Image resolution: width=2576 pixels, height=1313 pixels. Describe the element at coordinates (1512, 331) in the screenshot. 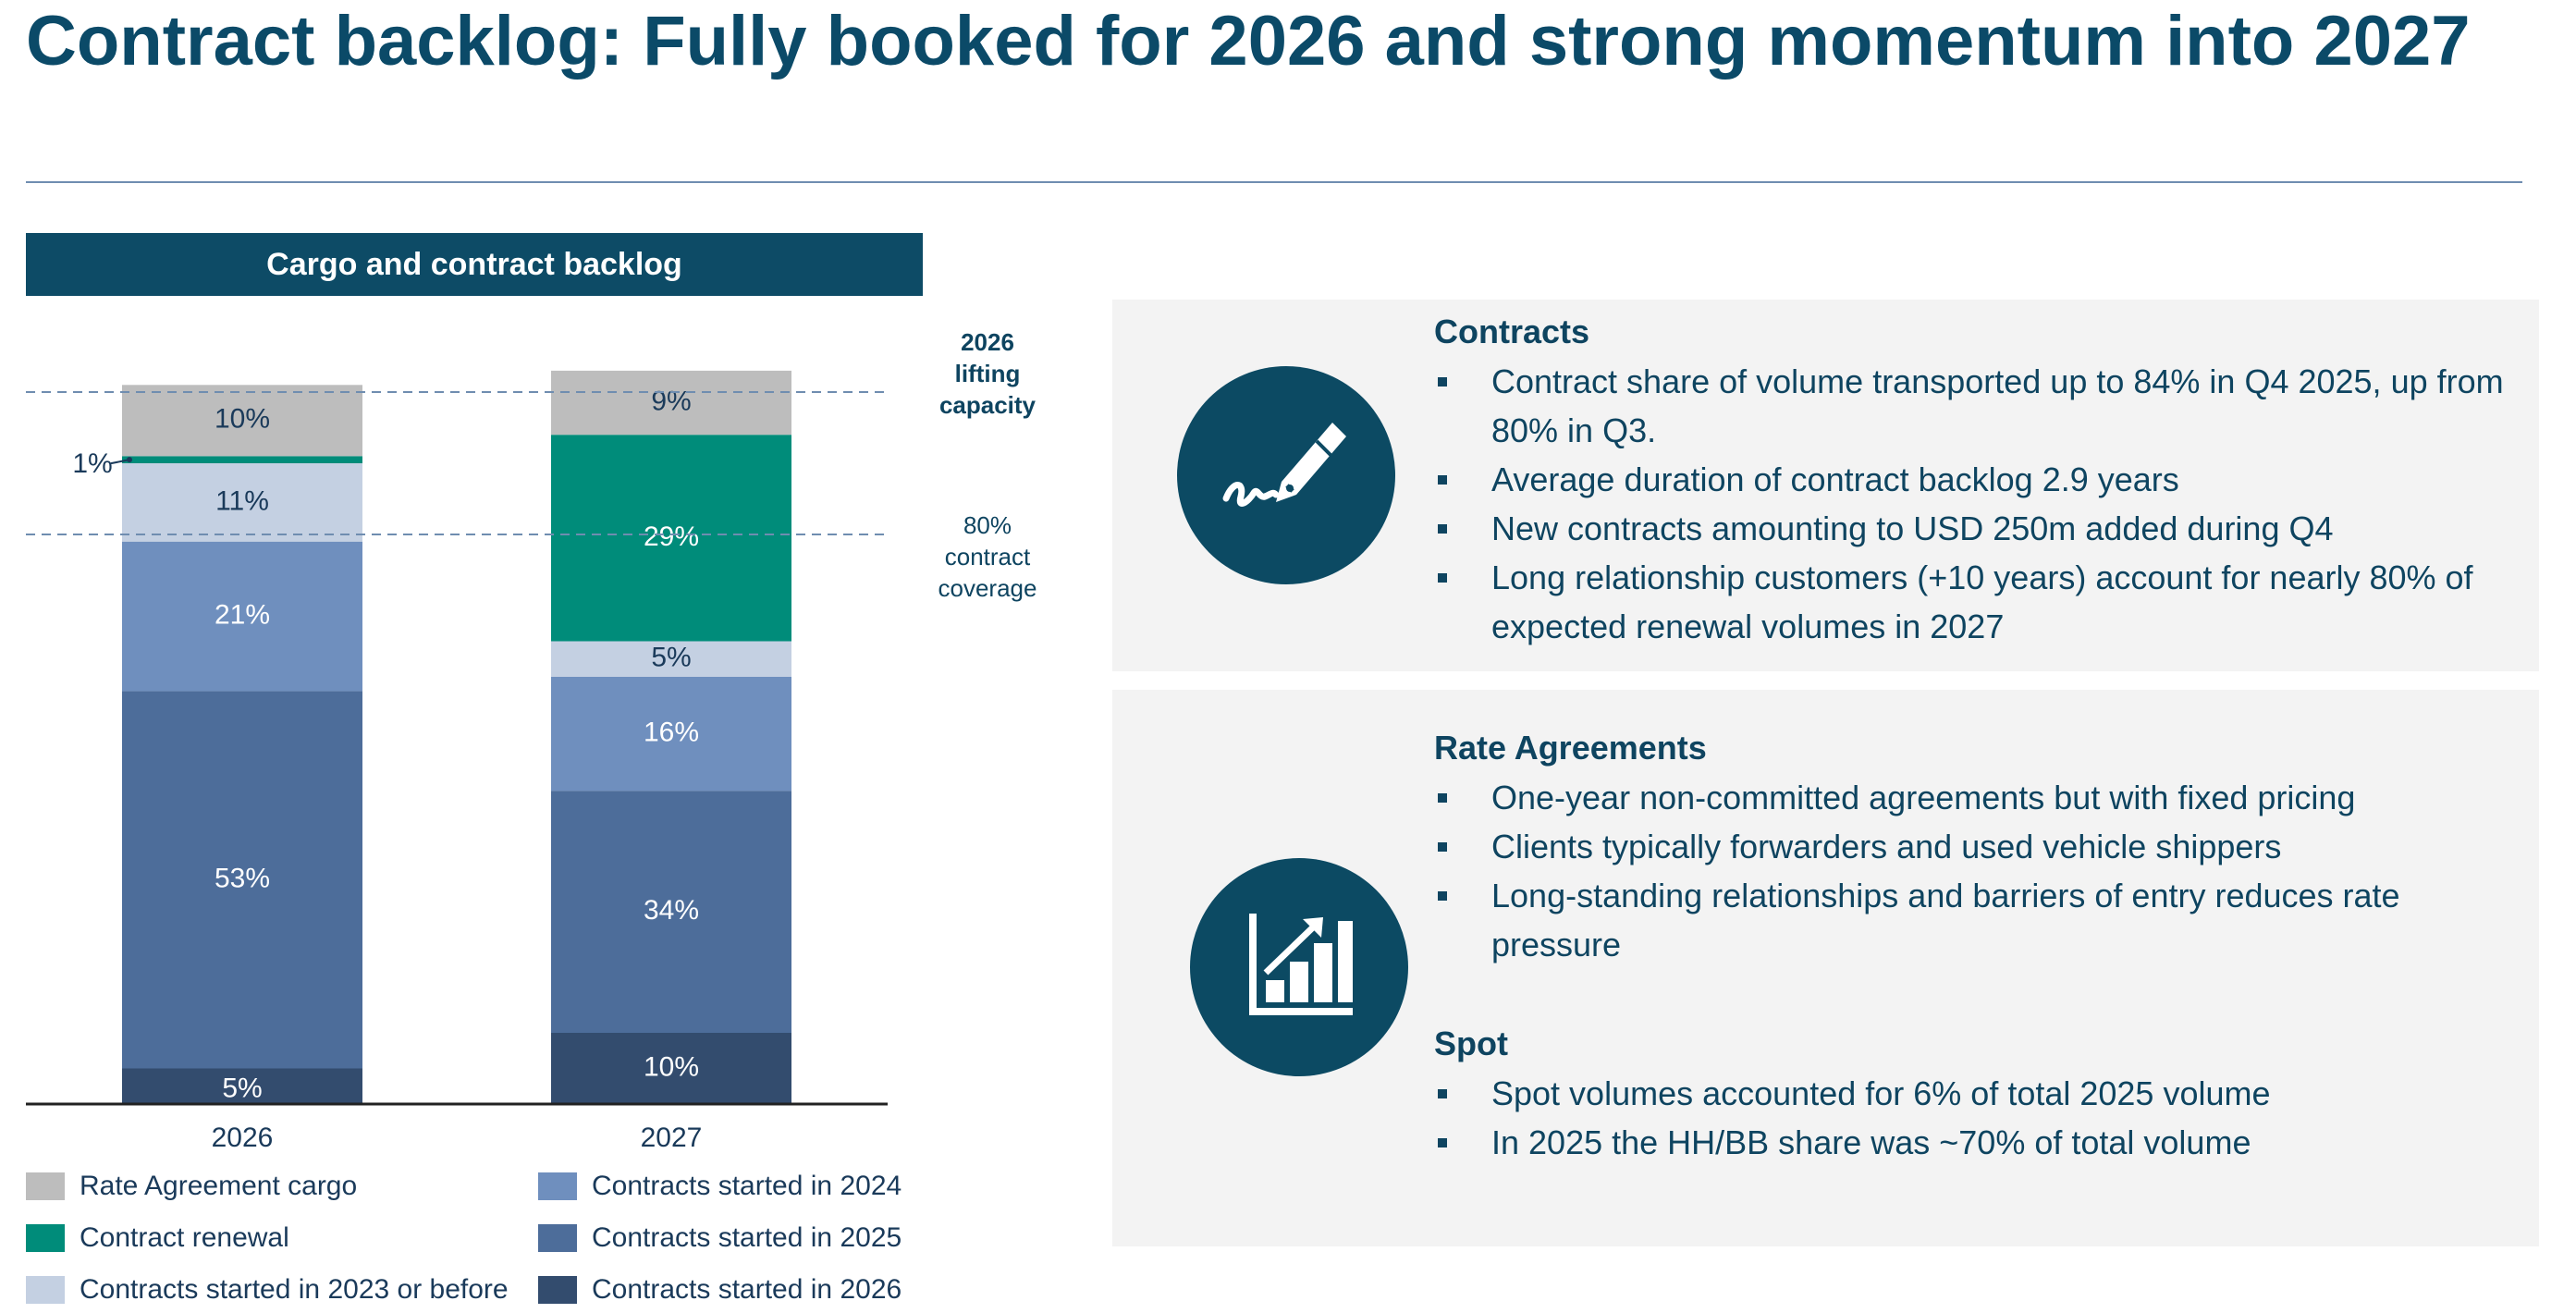

I see `contracts-title: Contracts` at that location.